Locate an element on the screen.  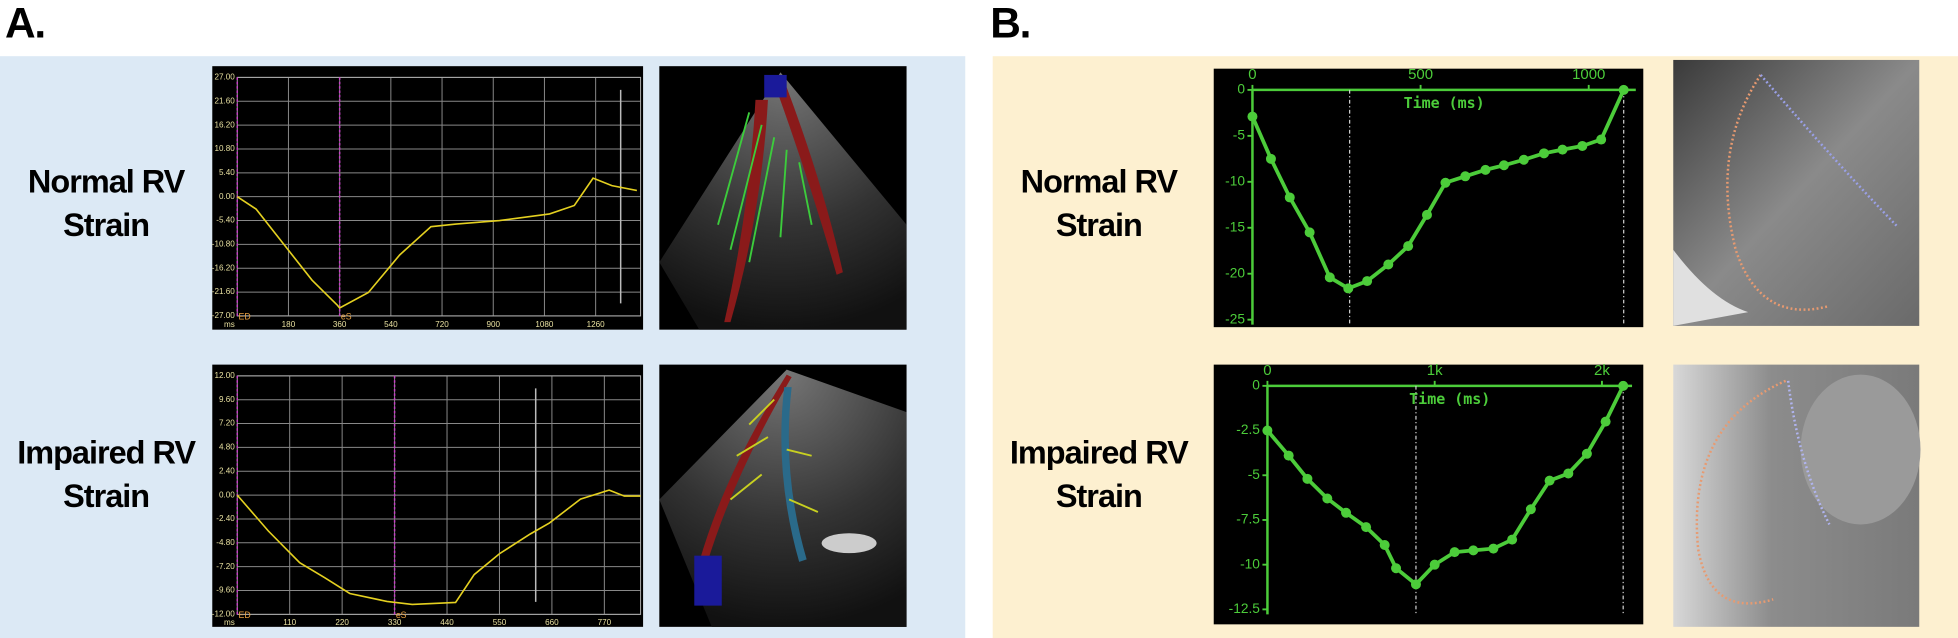
x-tick-label: 360 is located at coordinates (340, 324).